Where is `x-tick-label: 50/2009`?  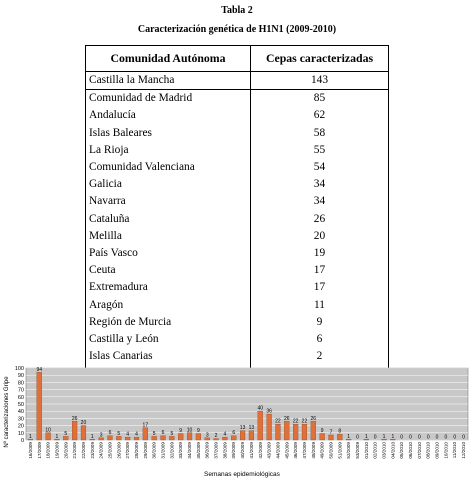 x-tick-label: 50/2009 is located at coordinates (330, 450).